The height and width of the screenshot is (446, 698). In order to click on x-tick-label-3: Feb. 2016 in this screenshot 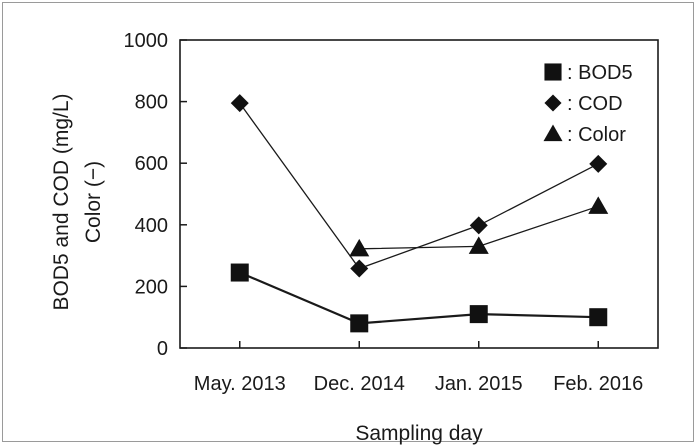, I will do `click(598, 384)`.